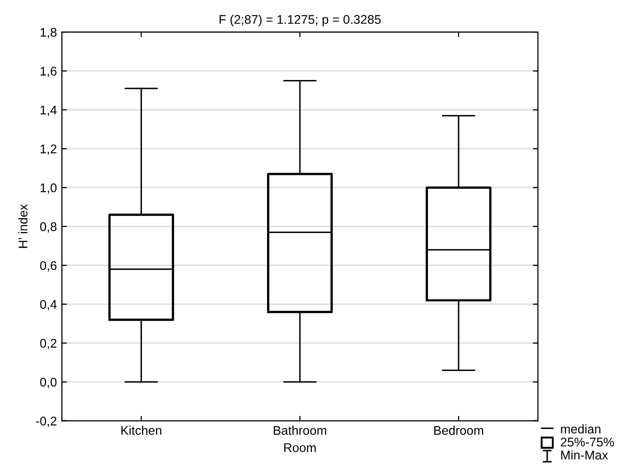 This screenshot has width=619, height=465. What do you see at coordinates (23, 226) in the screenshot?
I see `y-axis-title: H' index` at bounding box center [23, 226].